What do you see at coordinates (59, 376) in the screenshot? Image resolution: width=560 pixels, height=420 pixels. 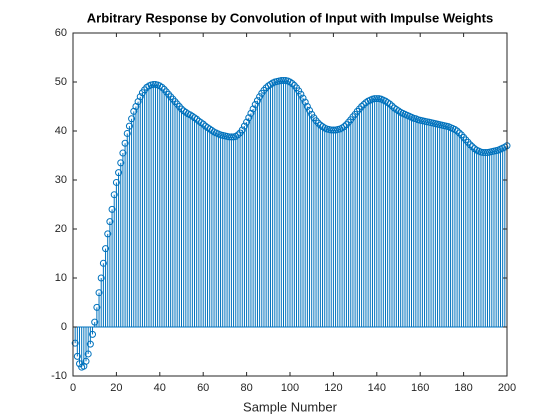 I see `y-tick-label: -10` at bounding box center [59, 376].